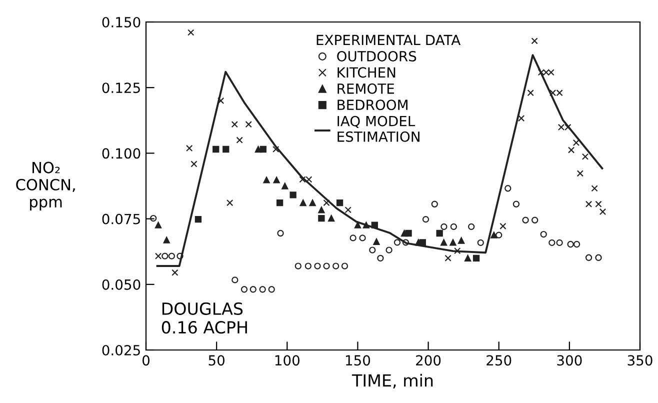 Image resolution: width=658 pixels, height=403 pixels. What do you see at coordinates (121, 88) in the screenshot?
I see `y-tick-label: 0.125` at bounding box center [121, 88].